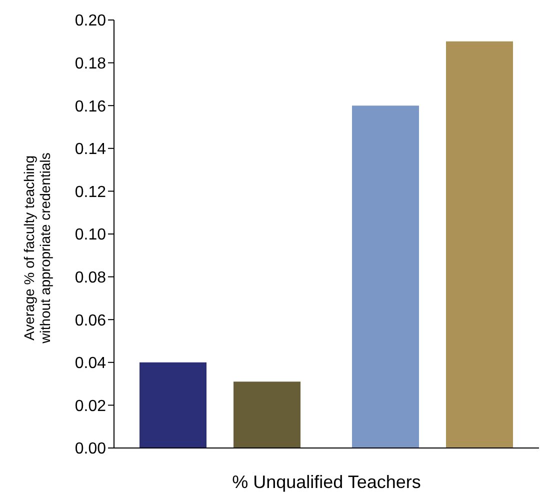 The height and width of the screenshot is (500, 543). What do you see at coordinates (37, 248) in the screenshot?
I see `y-axis-title: Average % of faculty teaching without appropriate credentials` at bounding box center [37, 248].